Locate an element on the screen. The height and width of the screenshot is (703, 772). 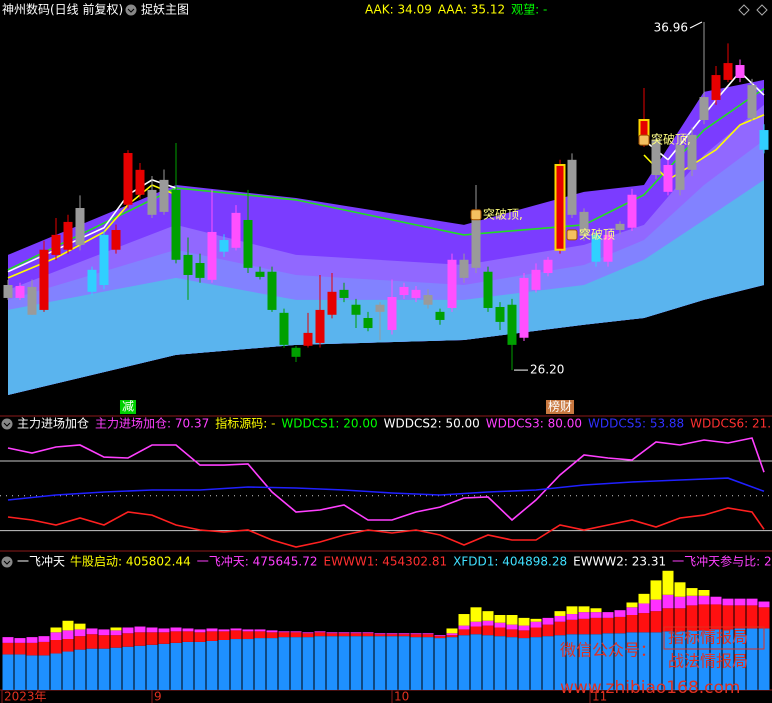
legend-entry: 指标源码: - is located at coordinates (245, 423).